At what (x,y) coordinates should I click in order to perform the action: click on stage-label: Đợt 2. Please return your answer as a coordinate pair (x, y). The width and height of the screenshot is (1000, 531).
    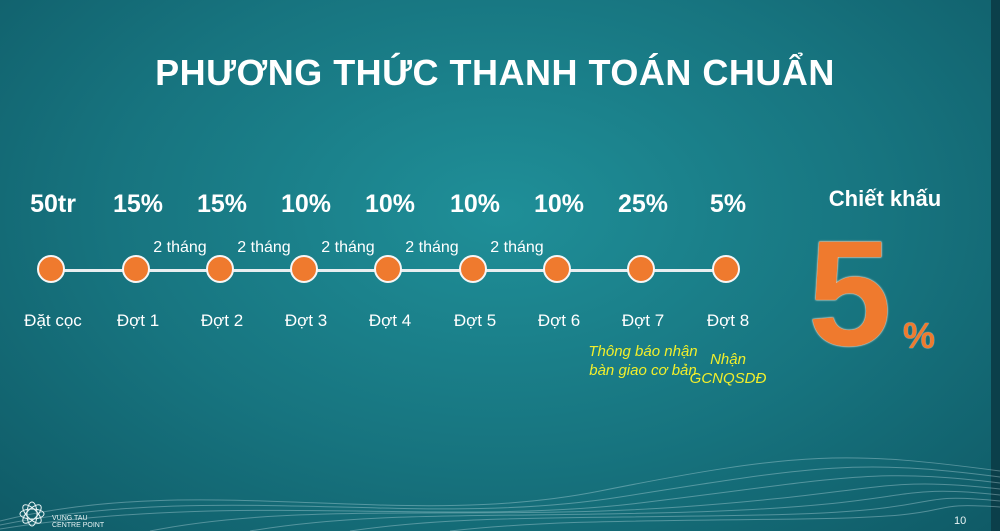
    Looking at the image, I should click on (222, 320).